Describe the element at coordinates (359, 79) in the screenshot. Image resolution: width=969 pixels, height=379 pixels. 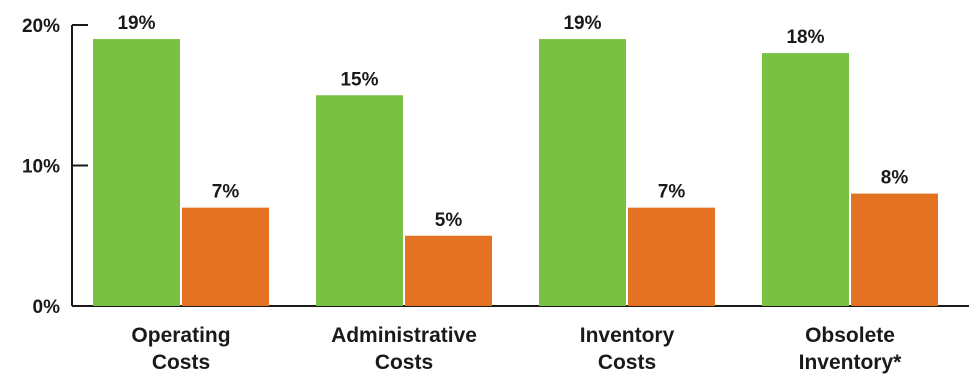
I see `data-label: 15%` at that location.